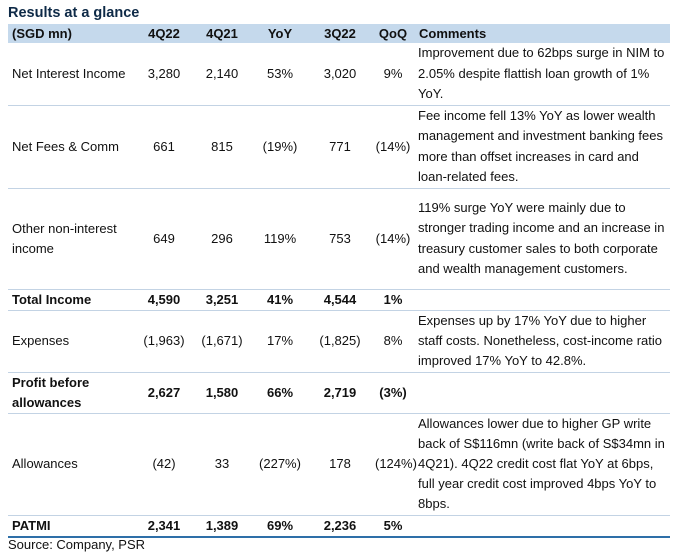  I want to click on cell-4q22: (1,963), so click(164, 341).